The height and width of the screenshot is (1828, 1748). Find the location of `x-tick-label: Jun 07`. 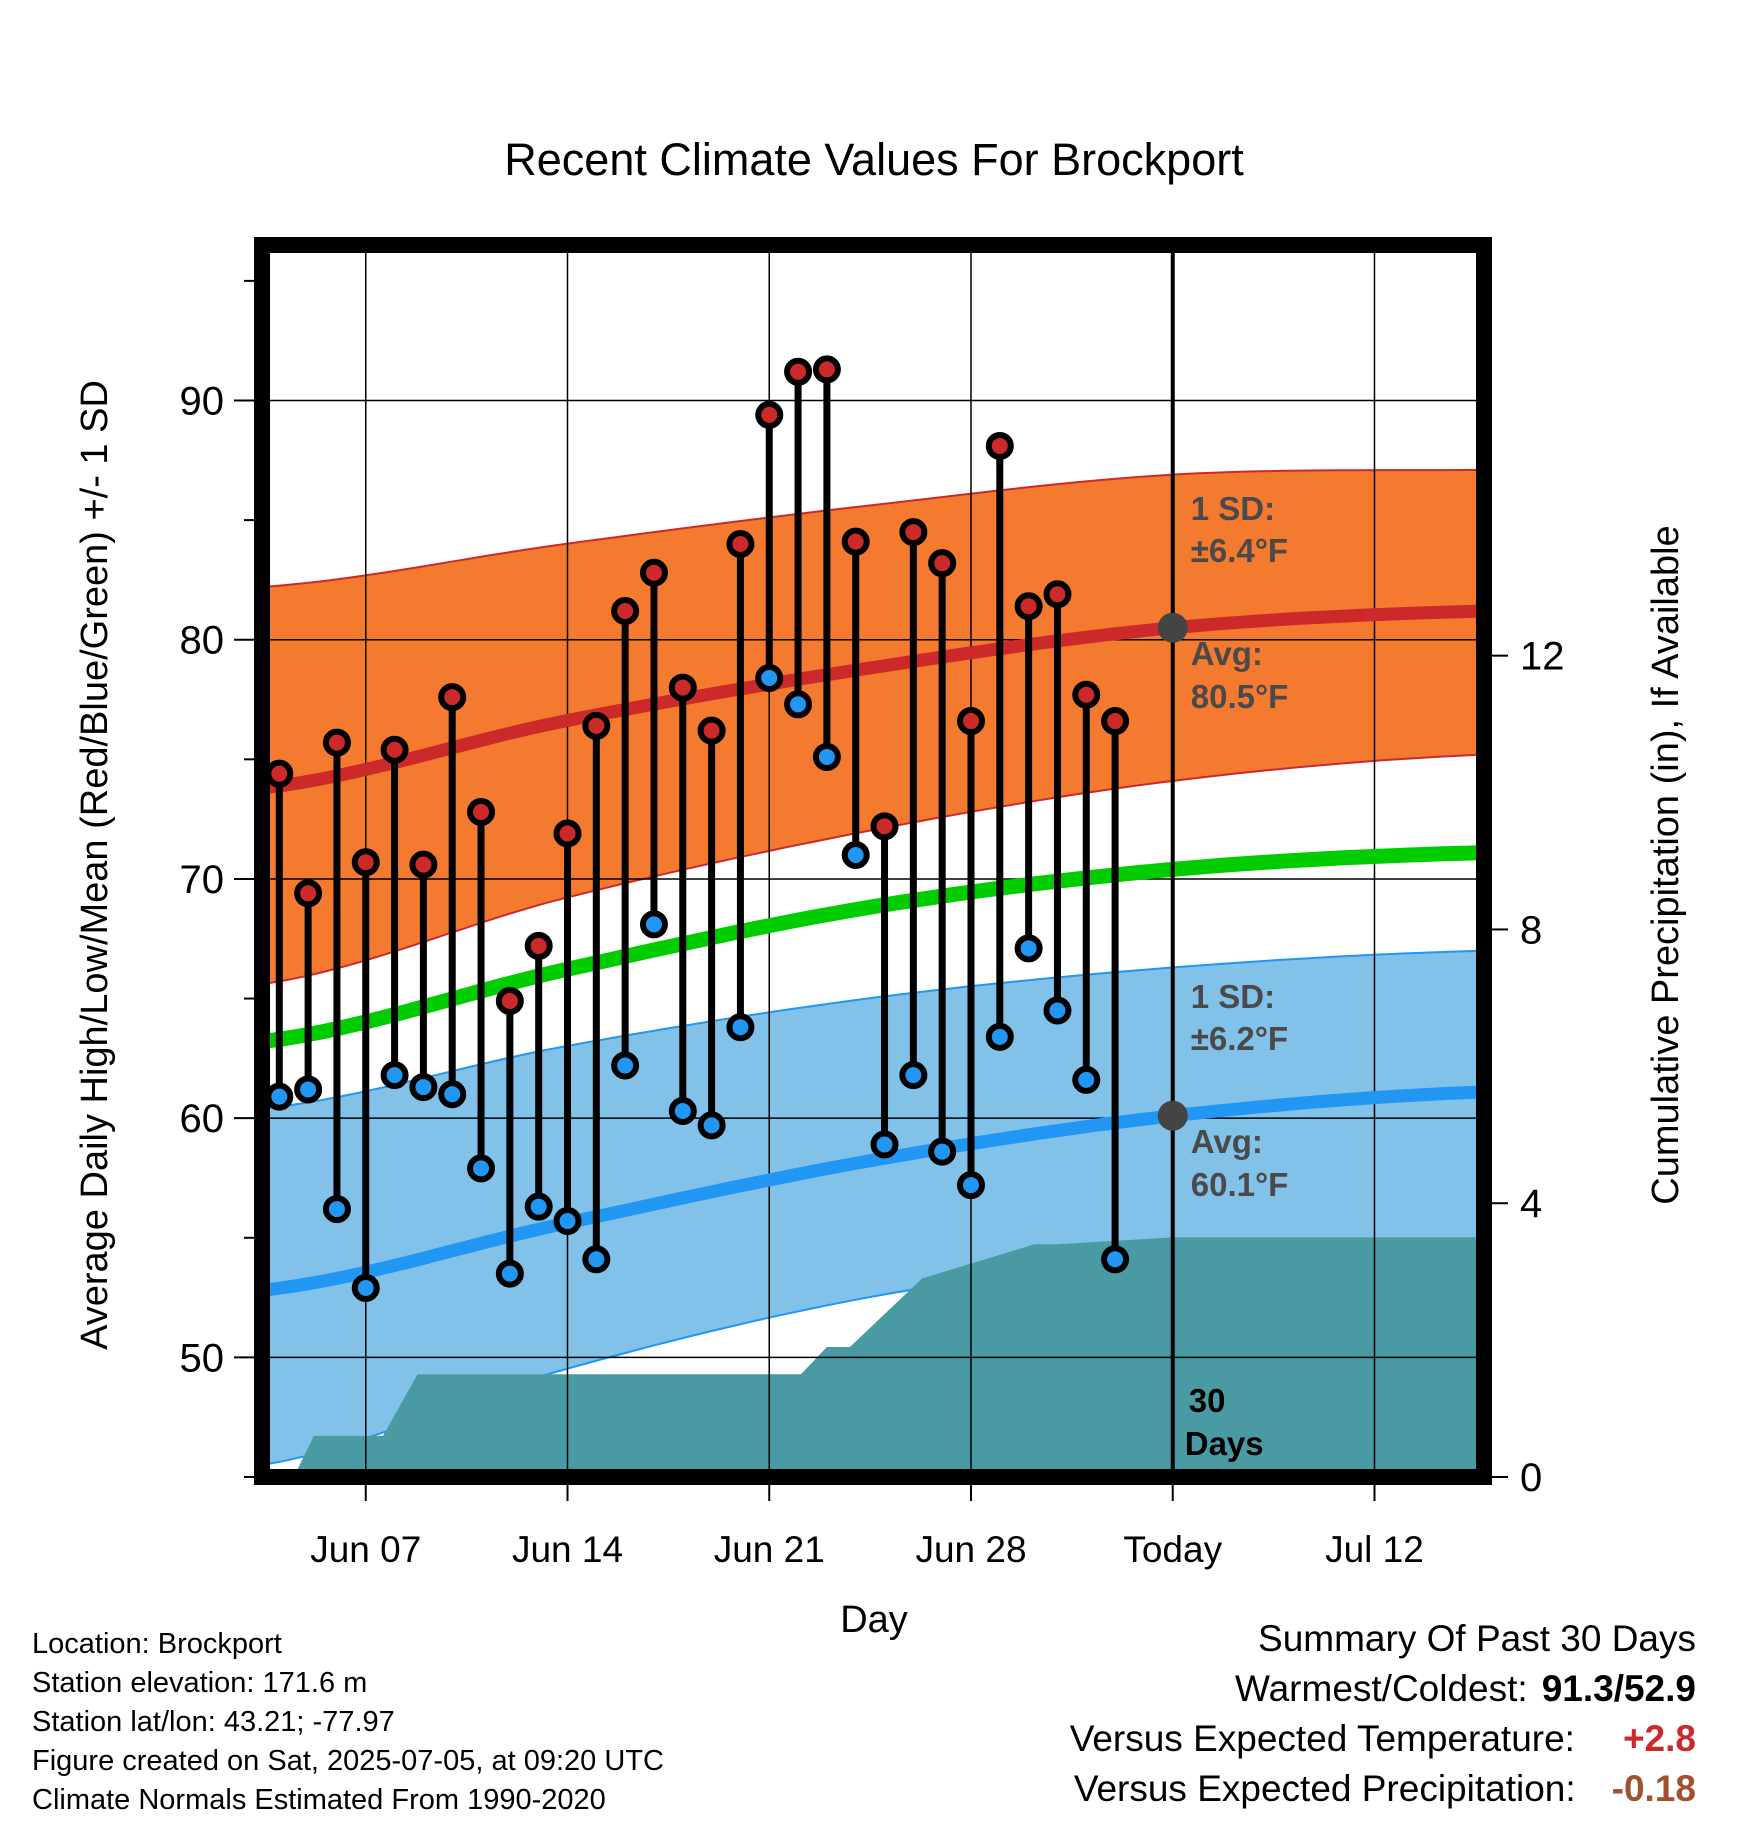

x-tick-label: Jun 07 is located at coordinates (365, 1549).